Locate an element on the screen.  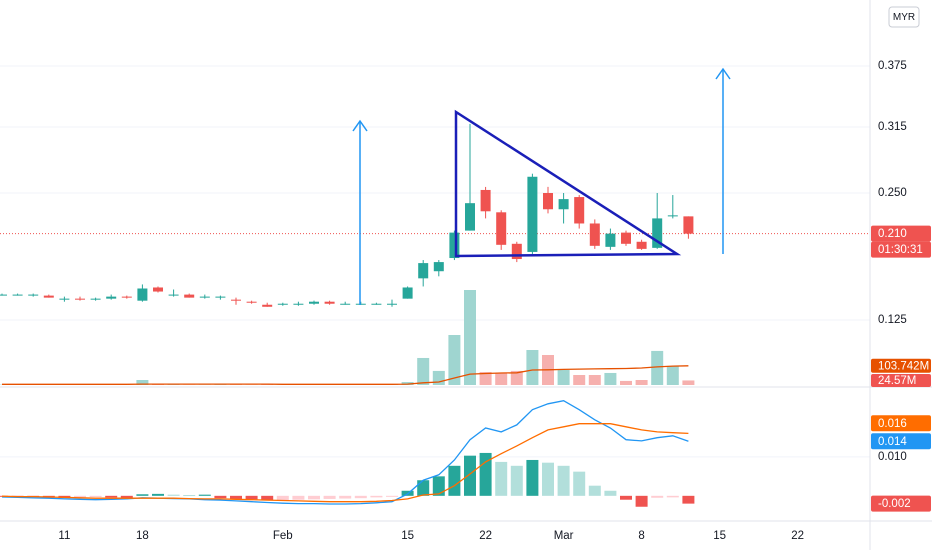
currency-box is located at coordinates (904, 17).